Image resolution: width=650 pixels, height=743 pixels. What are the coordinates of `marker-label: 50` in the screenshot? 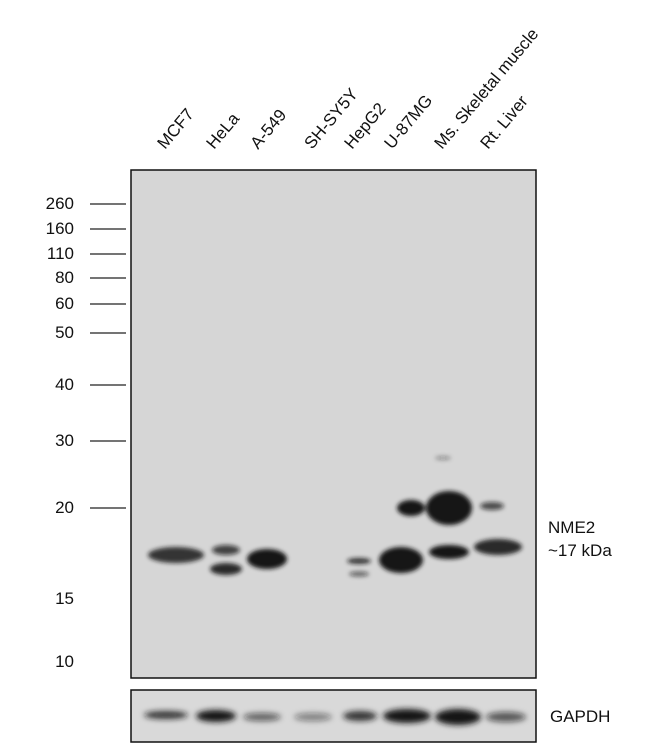 It's located at (64, 332).